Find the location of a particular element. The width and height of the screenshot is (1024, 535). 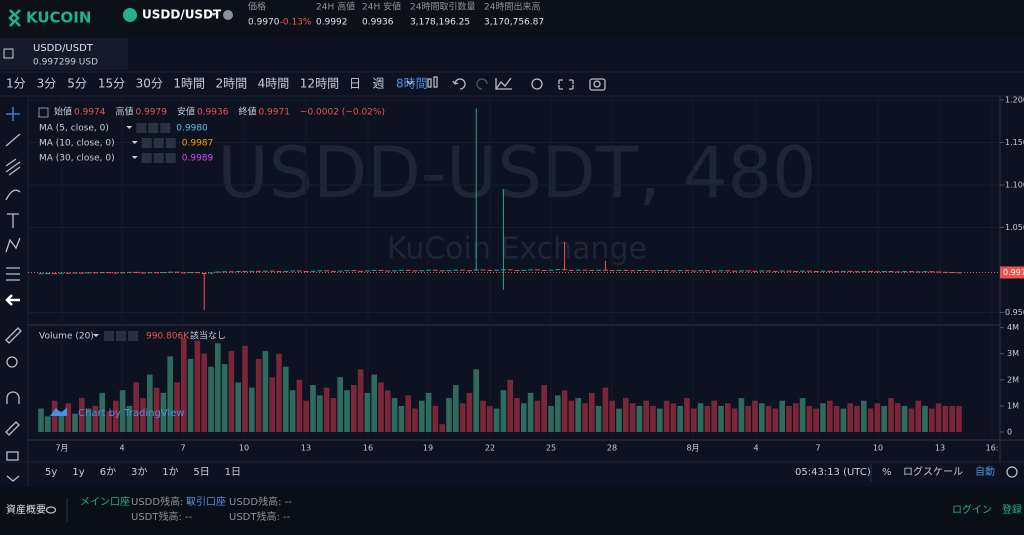

info-icon is located at coordinates (228, 15).